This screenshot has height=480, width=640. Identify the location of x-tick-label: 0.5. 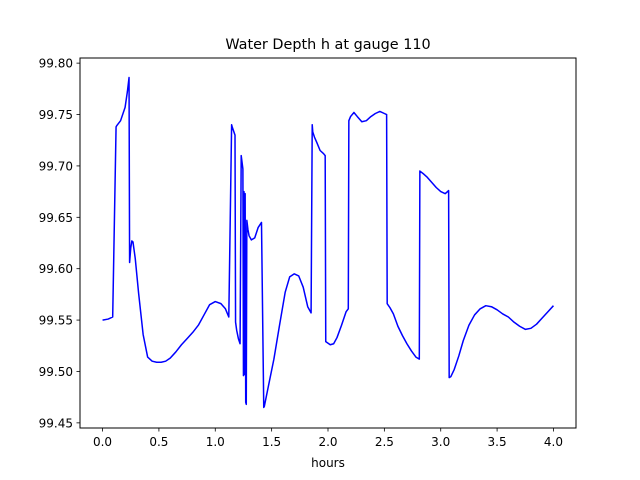
(158, 442).